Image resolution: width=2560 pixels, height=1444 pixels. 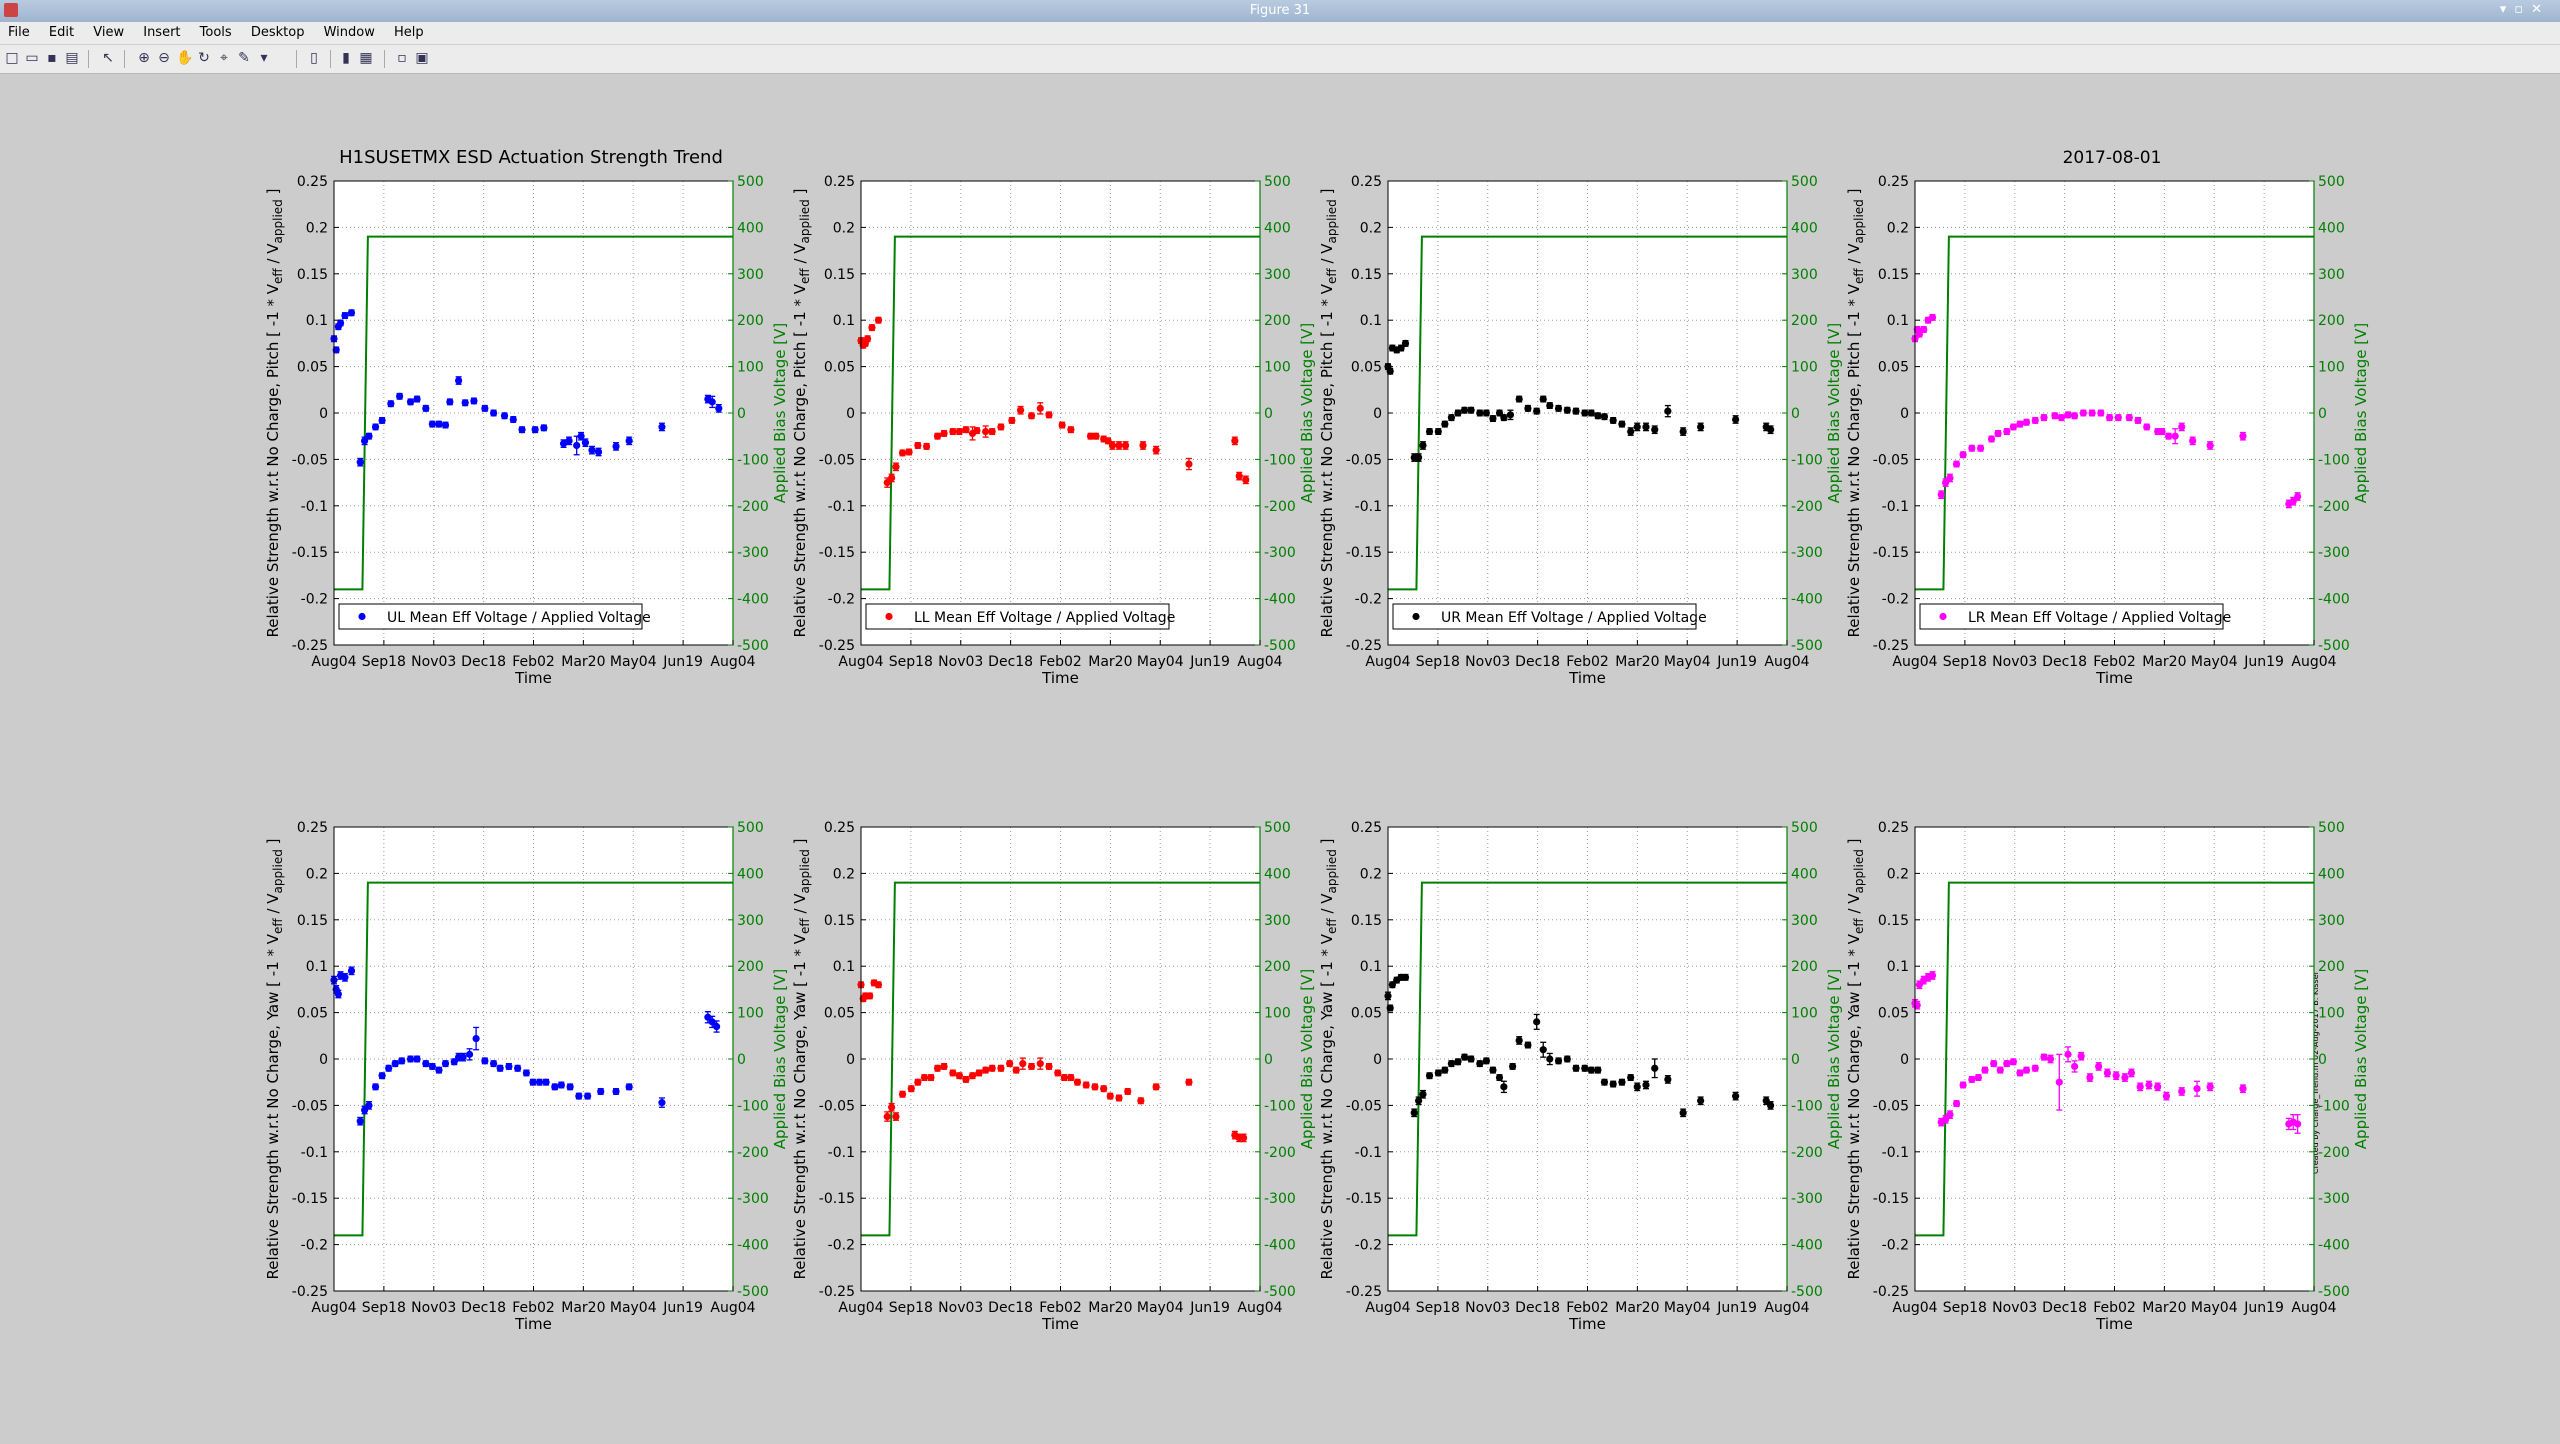 What do you see at coordinates (349, 32) in the screenshot?
I see `menu-window: Window` at bounding box center [349, 32].